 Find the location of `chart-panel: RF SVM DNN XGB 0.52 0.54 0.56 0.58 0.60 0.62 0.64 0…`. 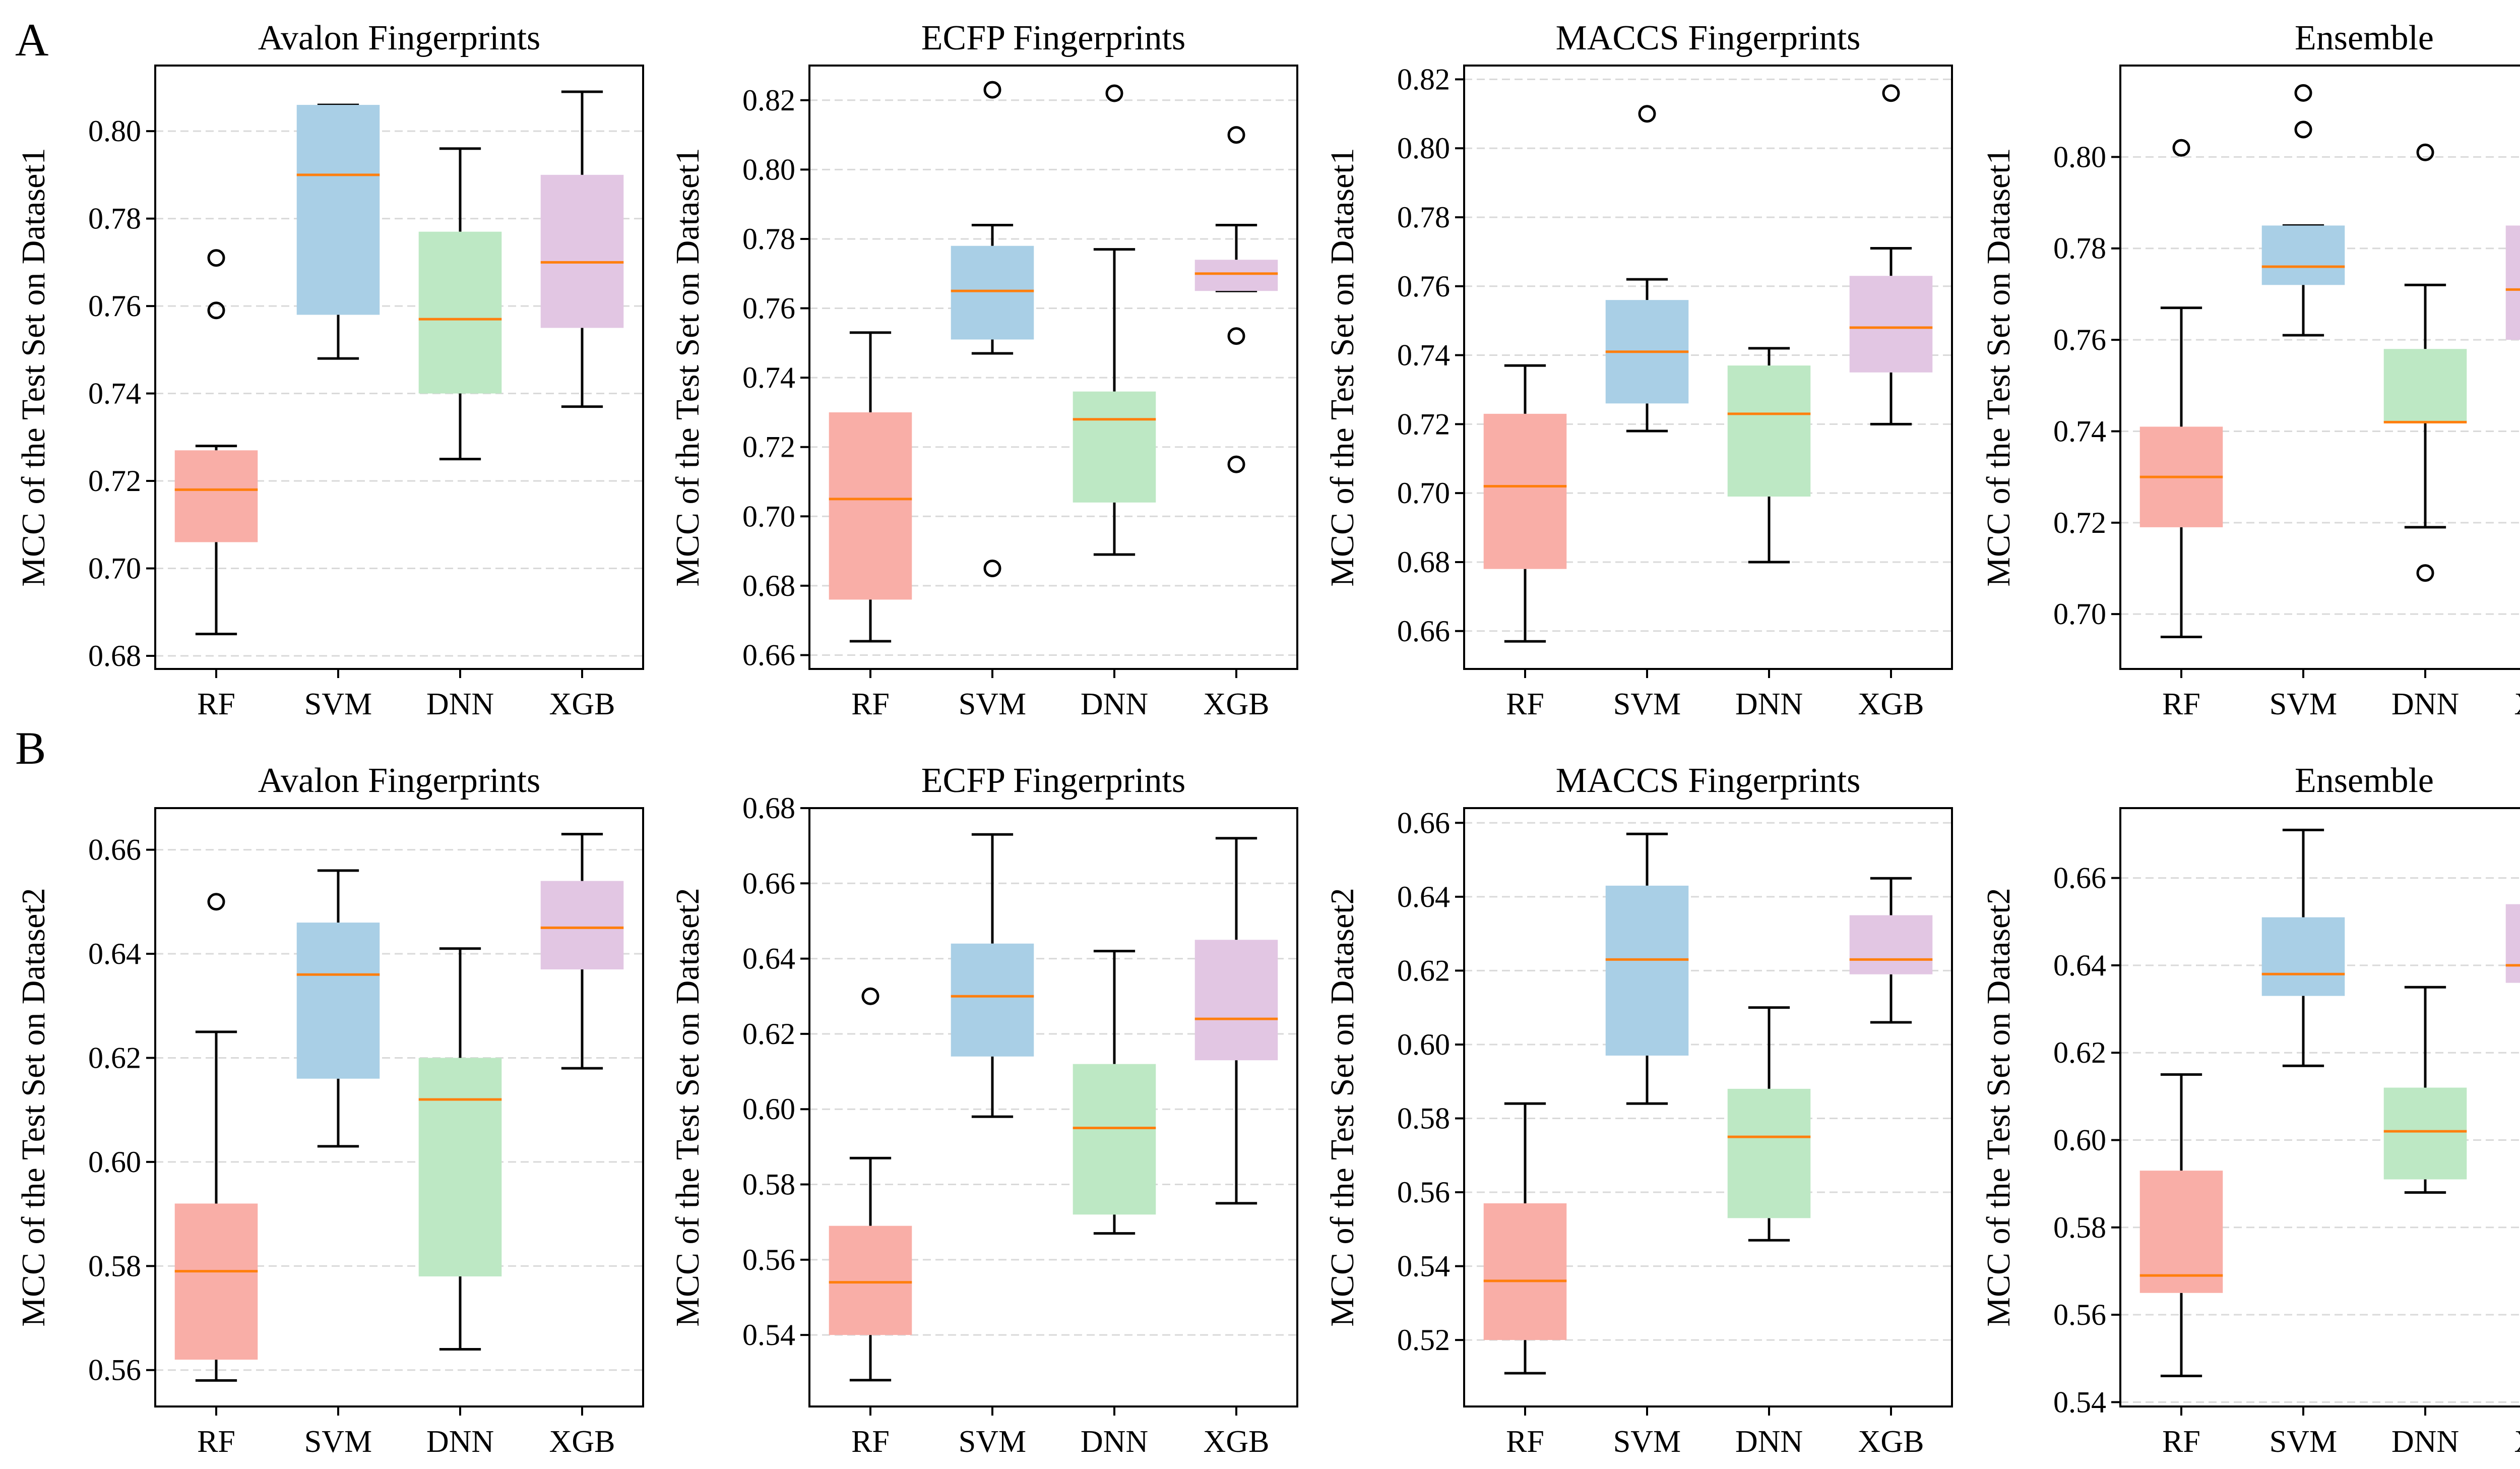

chart-panel: RF SVM DNN XGB 0.52 0.54 0.56 0.58 0.60 0.62 0.64 0… is located at coordinates (1638, 1110).